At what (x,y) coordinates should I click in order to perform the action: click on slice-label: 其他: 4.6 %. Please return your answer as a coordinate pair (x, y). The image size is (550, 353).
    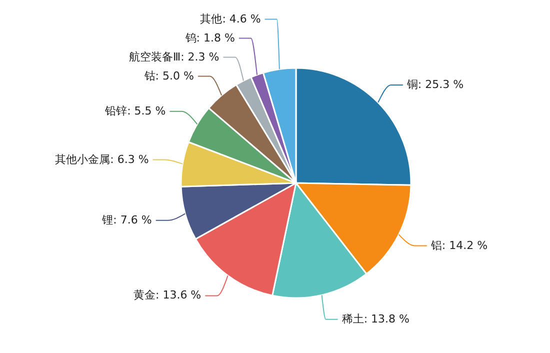
    Looking at the image, I should click on (230, 19).